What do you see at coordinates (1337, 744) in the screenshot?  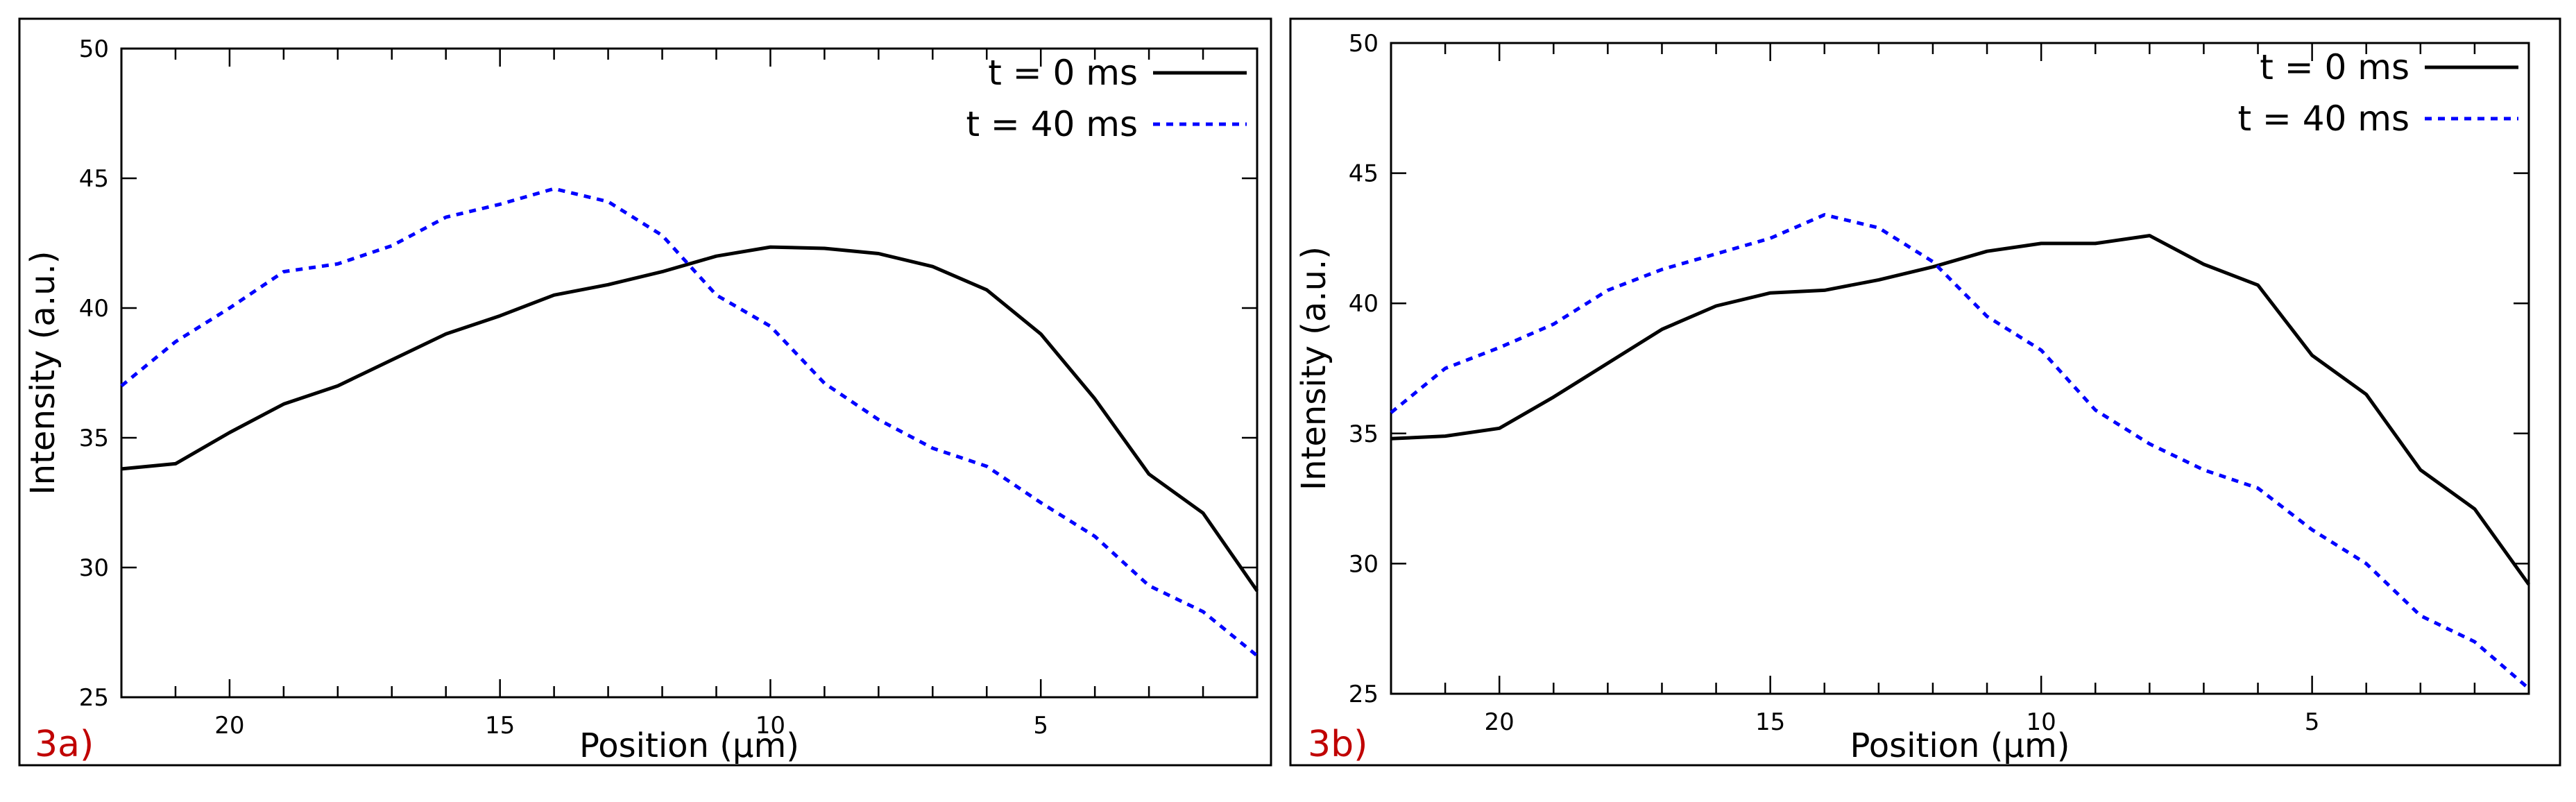 I see `panel-label: 3b)` at bounding box center [1337, 744].